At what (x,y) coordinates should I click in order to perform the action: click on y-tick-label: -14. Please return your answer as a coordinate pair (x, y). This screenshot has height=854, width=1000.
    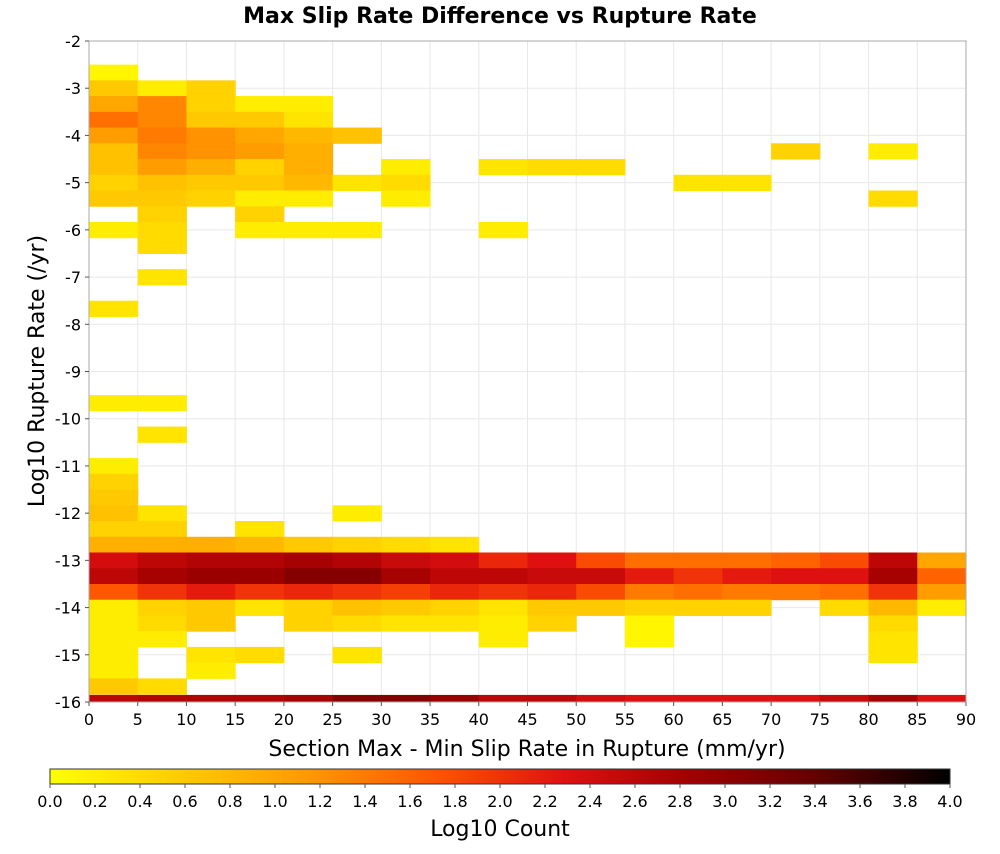
    Looking at the image, I should click on (68, 608).